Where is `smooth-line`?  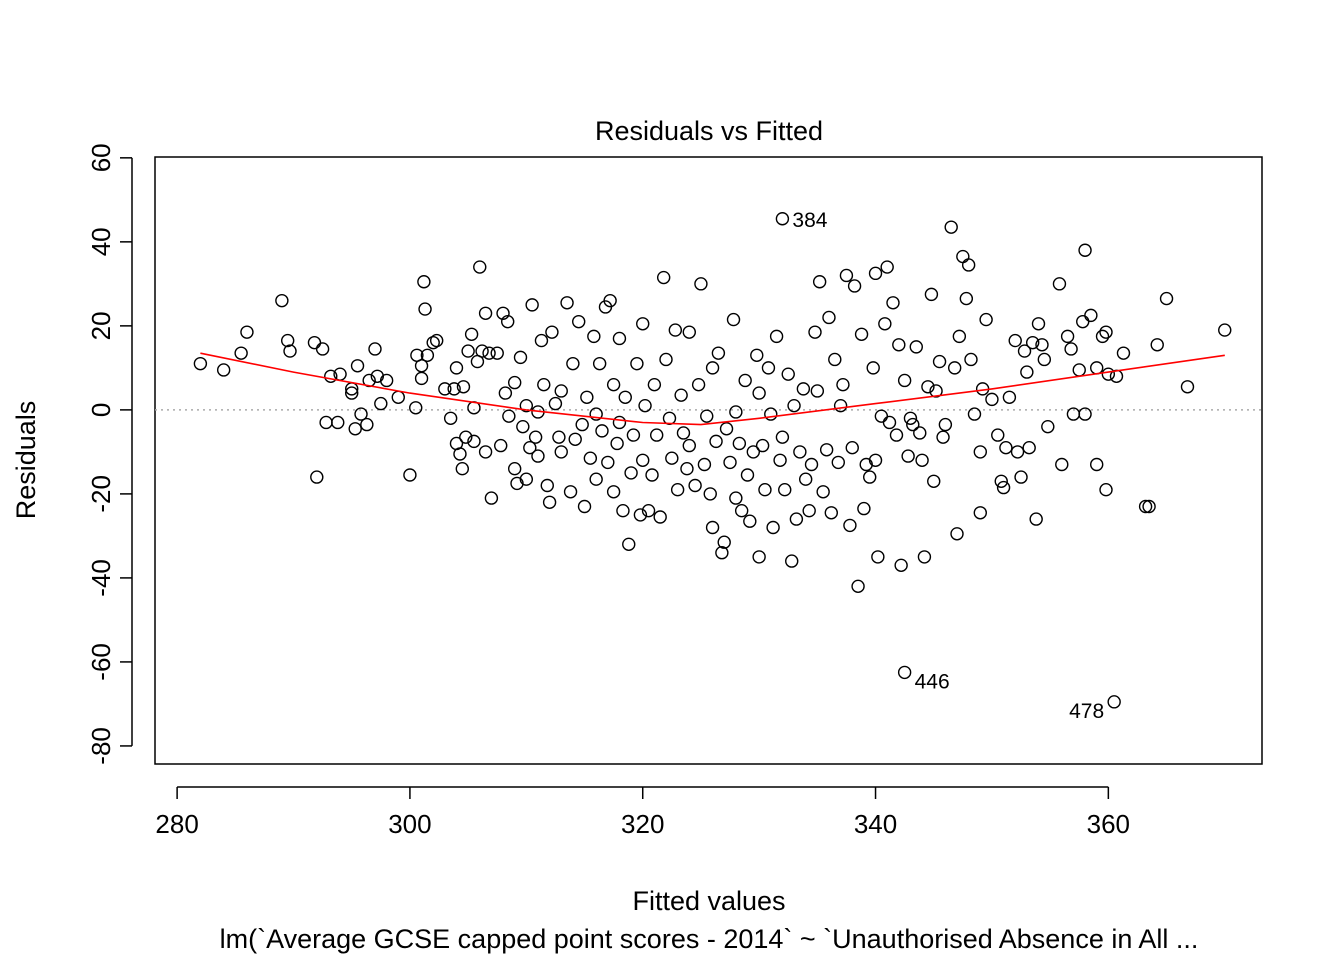 smooth-line is located at coordinates (712, 389).